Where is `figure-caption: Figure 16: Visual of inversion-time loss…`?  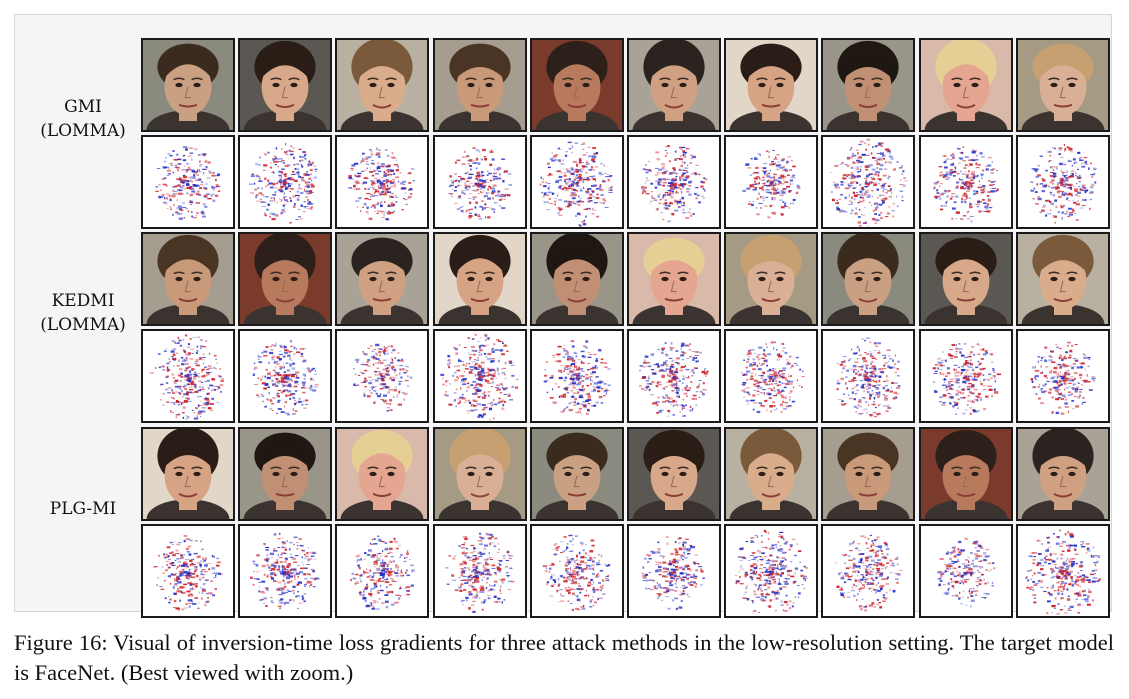
figure-caption: Figure 16: Visual of inversion-time loss… is located at coordinates (564, 657).